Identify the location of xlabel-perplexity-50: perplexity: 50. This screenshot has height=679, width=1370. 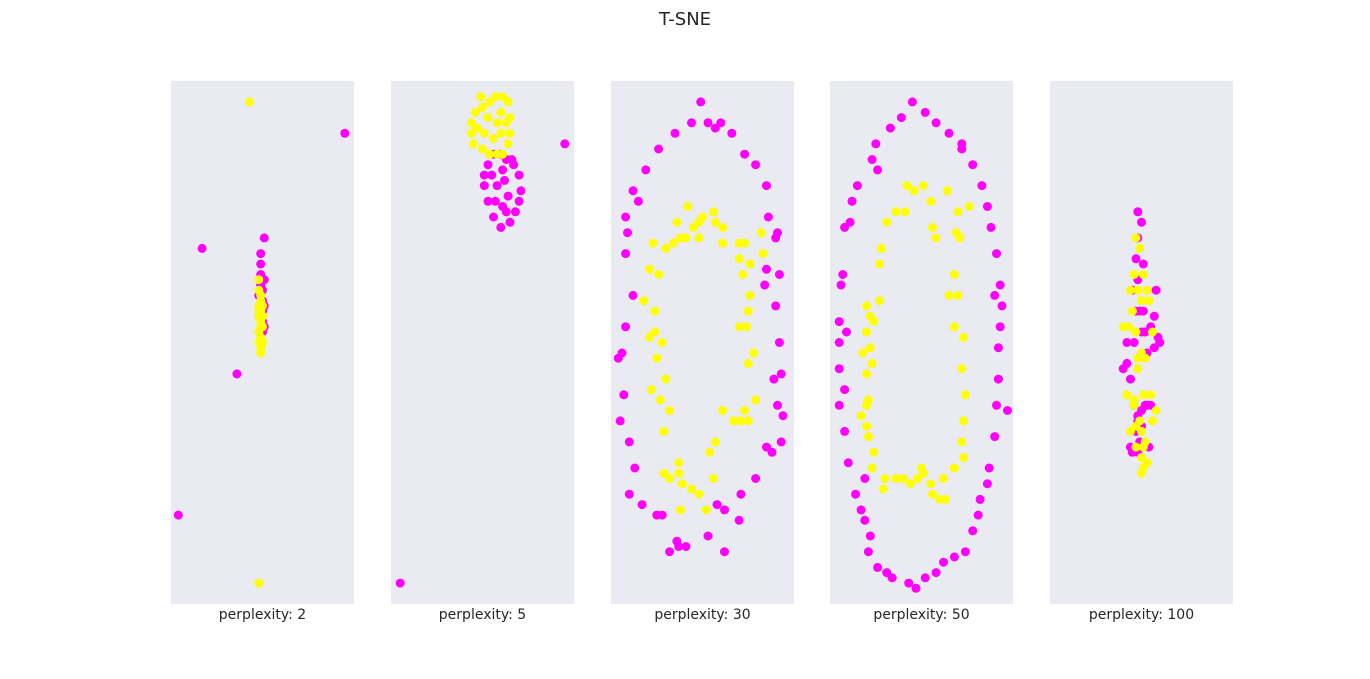
(921, 615).